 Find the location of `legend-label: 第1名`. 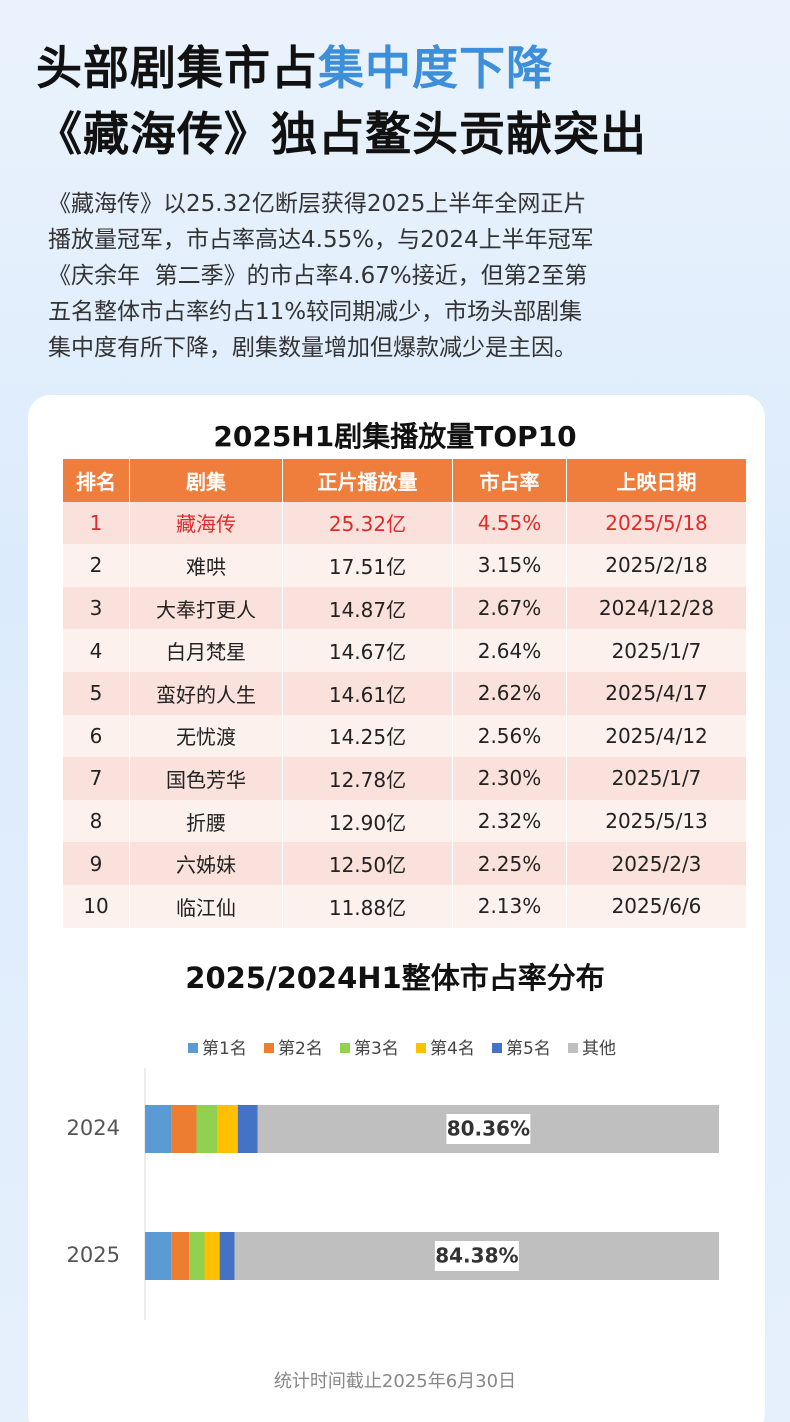

legend-label: 第1名 is located at coordinates (224, 1049).